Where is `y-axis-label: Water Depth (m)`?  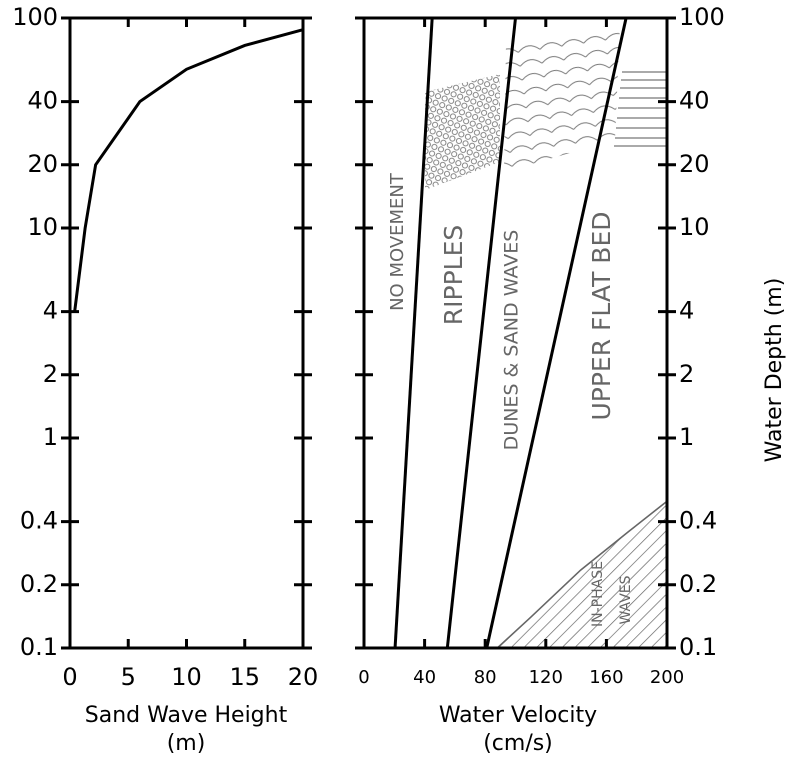 y-axis-label: Water Depth (m) is located at coordinates (774, 370).